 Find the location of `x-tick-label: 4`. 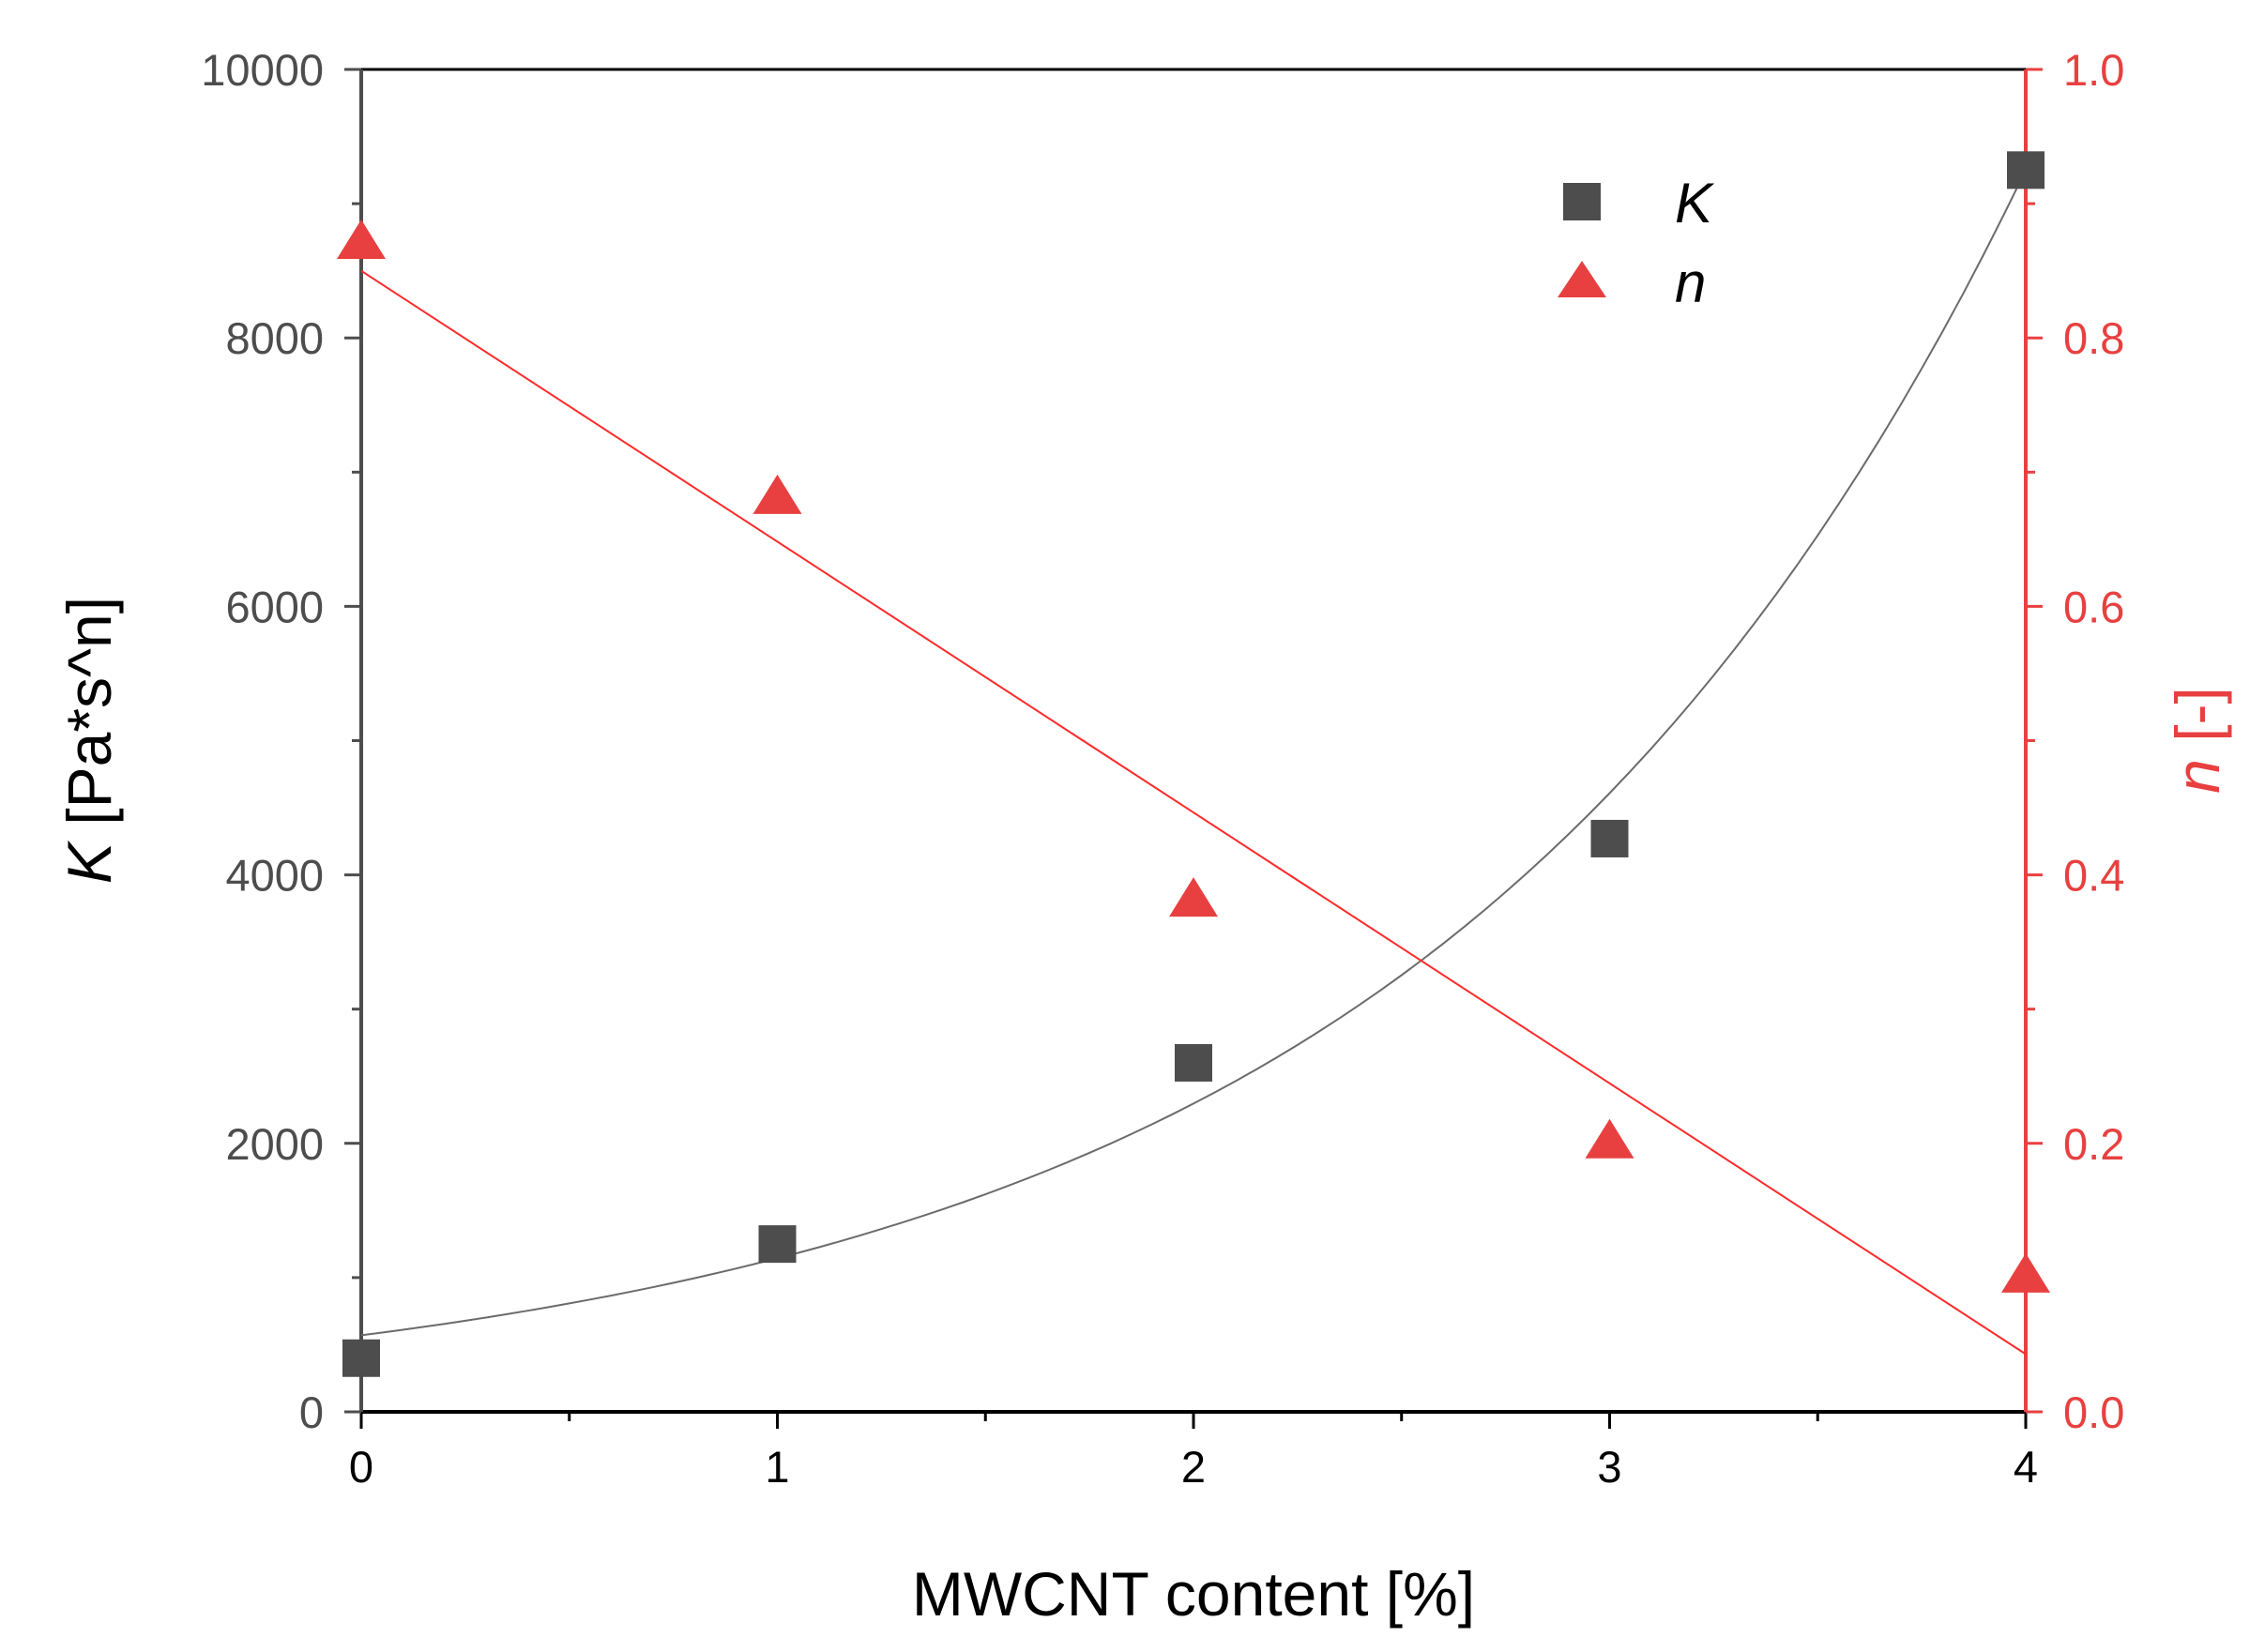

x-tick-label: 4 is located at coordinates (2026, 1467).